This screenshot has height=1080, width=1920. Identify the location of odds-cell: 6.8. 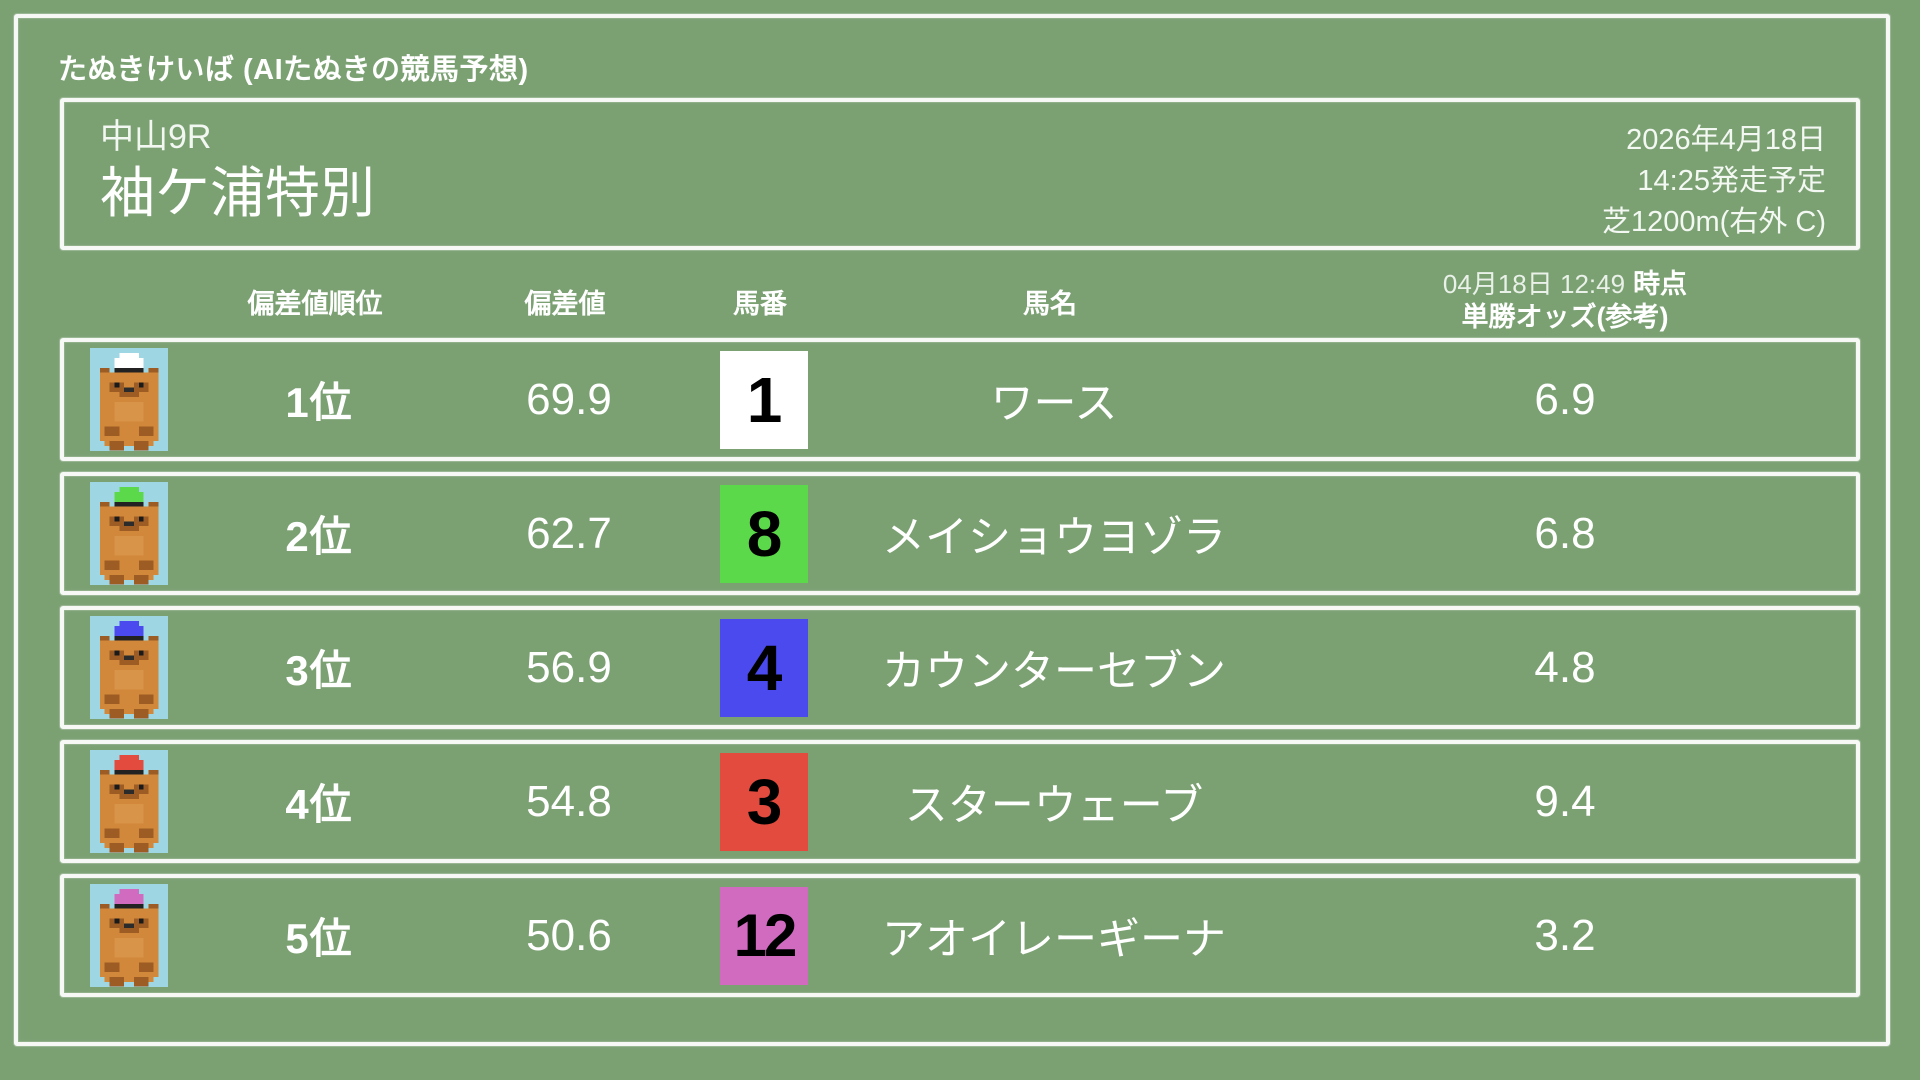
(1565, 534).